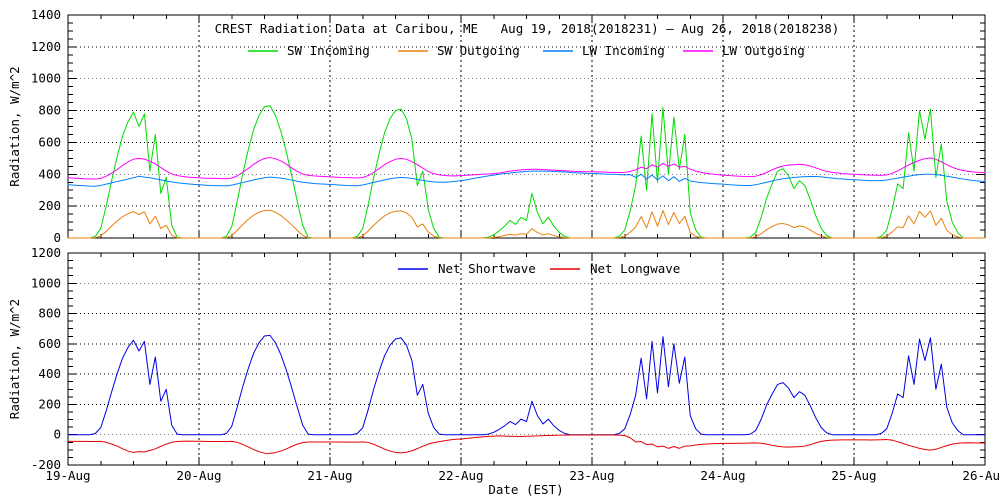  What do you see at coordinates (46, 46) in the screenshot?
I see `top-y-tick-label: 1200` at bounding box center [46, 46].